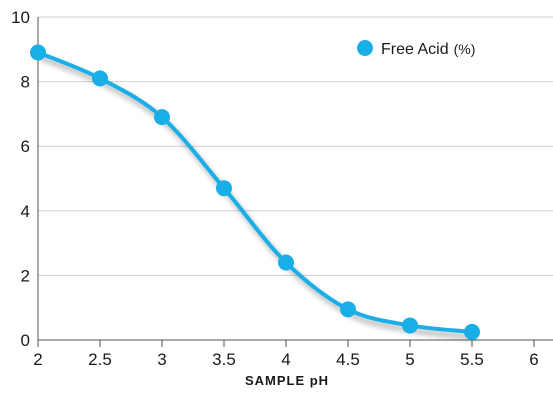 Image resolution: width=553 pixels, height=404 pixels. I want to click on y-tick-label: 8, so click(25, 82).